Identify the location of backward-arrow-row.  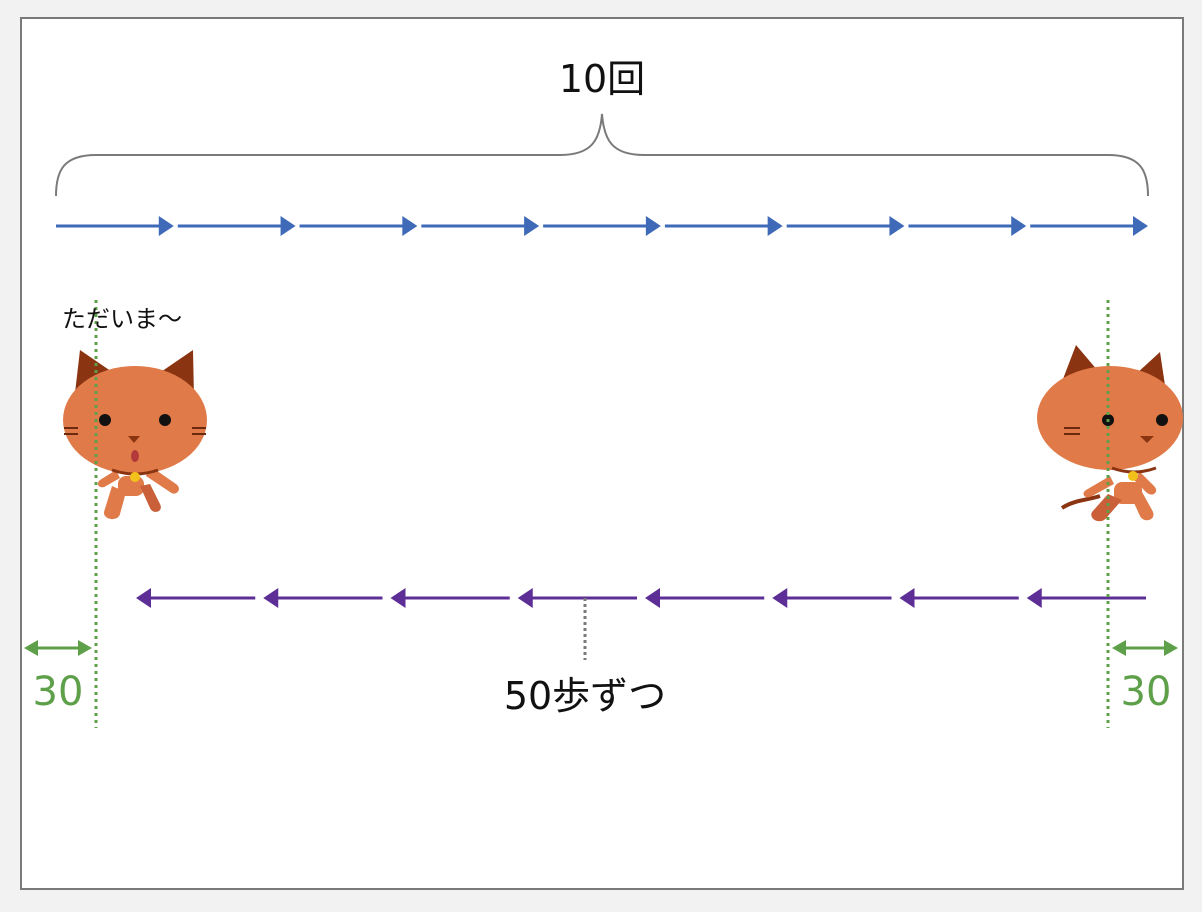
(641, 598).